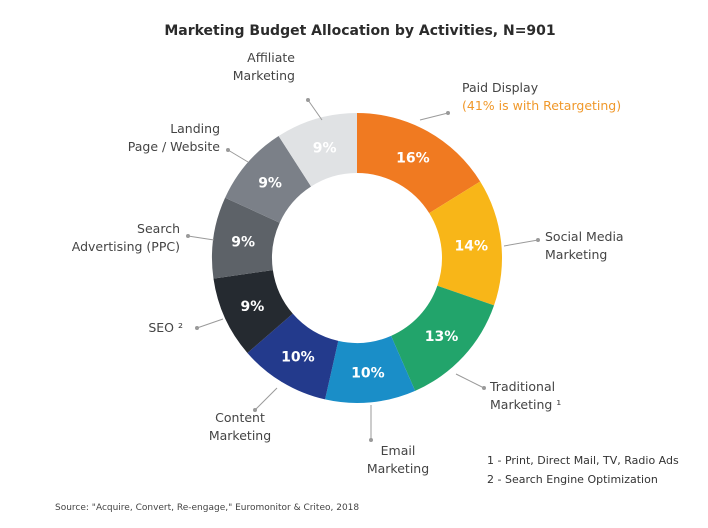 The width and height of the screenshot is (708, 528). Describe the element at coordinates (126, 237) in the screenshot. I see `category-label: Search Advertising (PPC)` at that location.